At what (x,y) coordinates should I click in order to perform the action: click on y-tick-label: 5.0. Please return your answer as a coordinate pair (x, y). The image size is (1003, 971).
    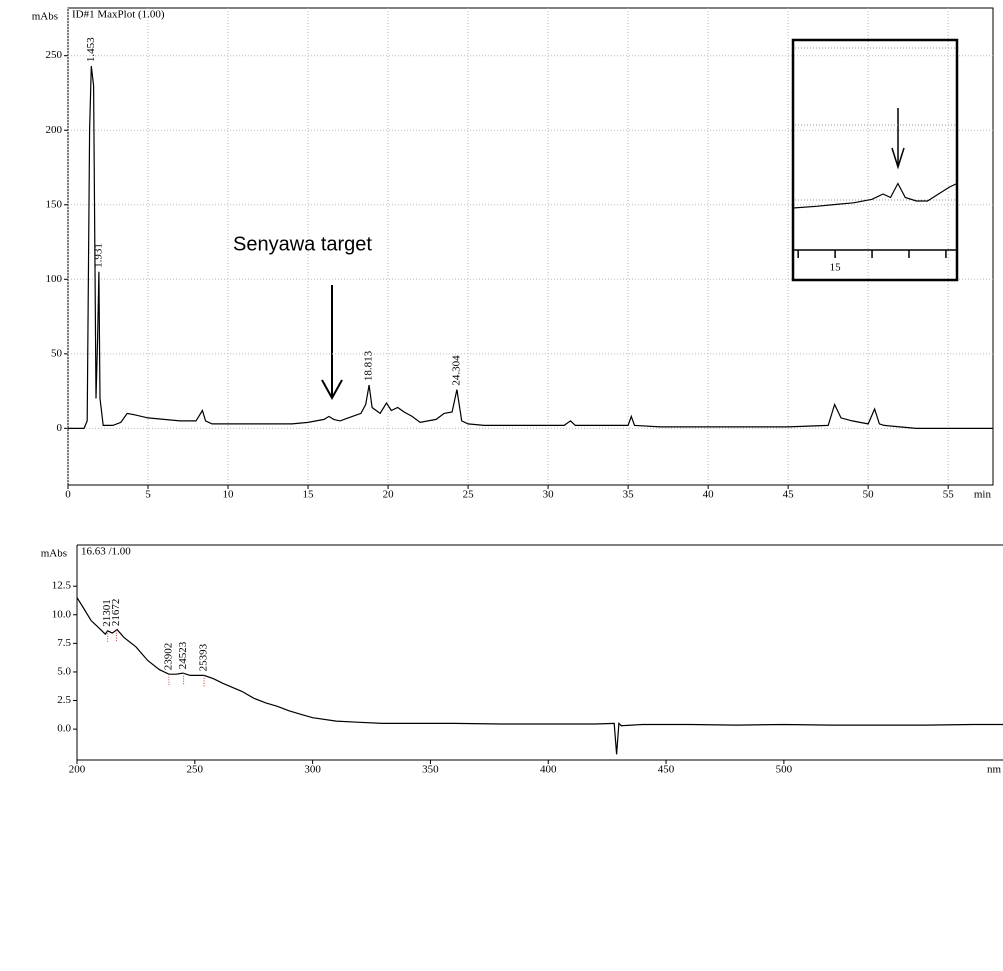
    Looking at the image, I should click on (64, 671).